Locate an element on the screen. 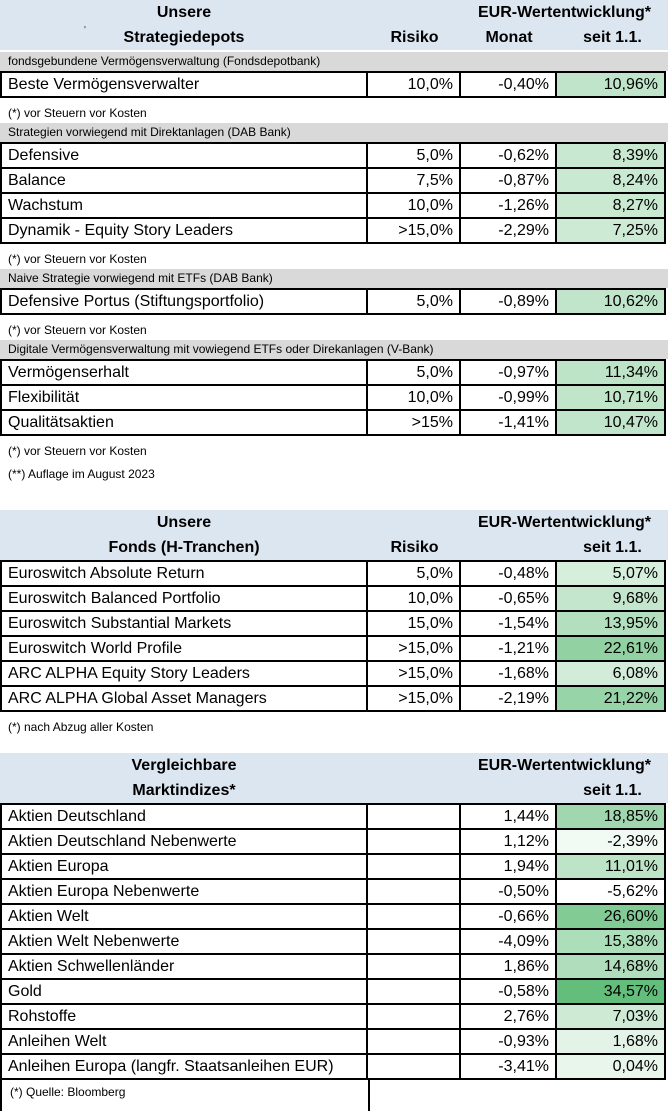 The image size is (668, 1111). monat-column-header: Monat is located at coordinates (509, 37).